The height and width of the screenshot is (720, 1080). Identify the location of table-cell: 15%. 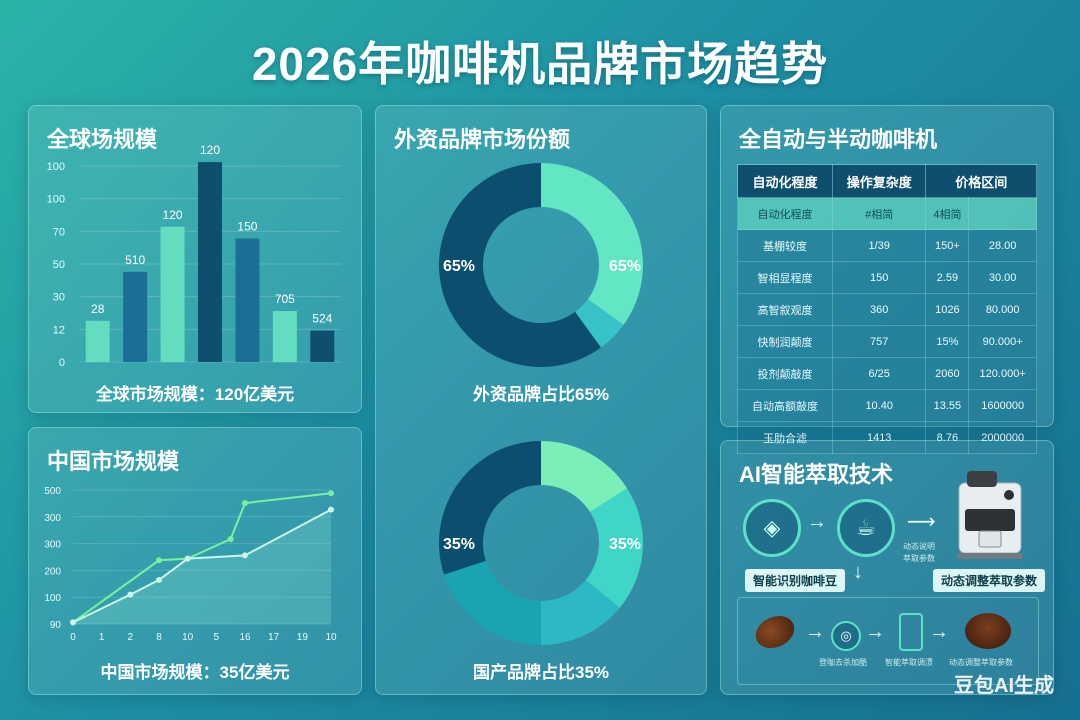
(947, 341).